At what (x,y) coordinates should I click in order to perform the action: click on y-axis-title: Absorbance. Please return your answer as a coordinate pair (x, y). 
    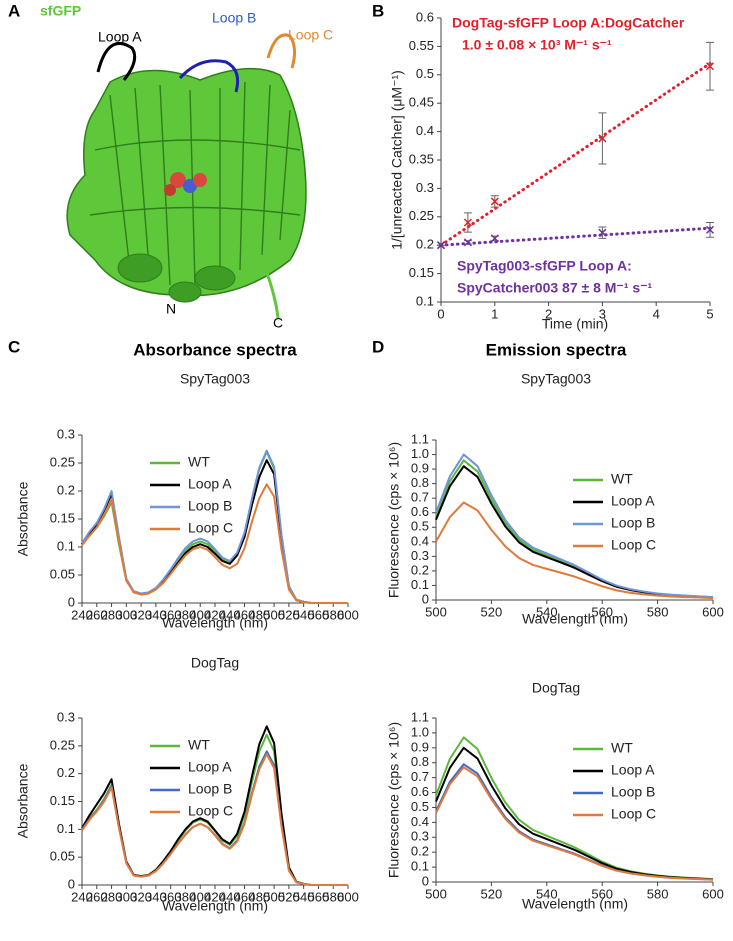
    Looking at the image, I should click on (23, 518).